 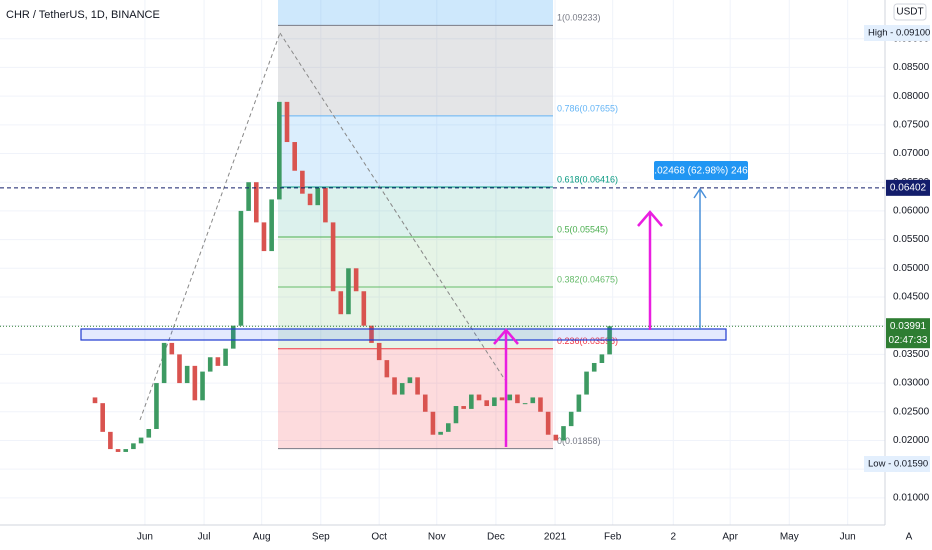 I want to click on currency-button-label: USDT, so click(x=909, y=12).